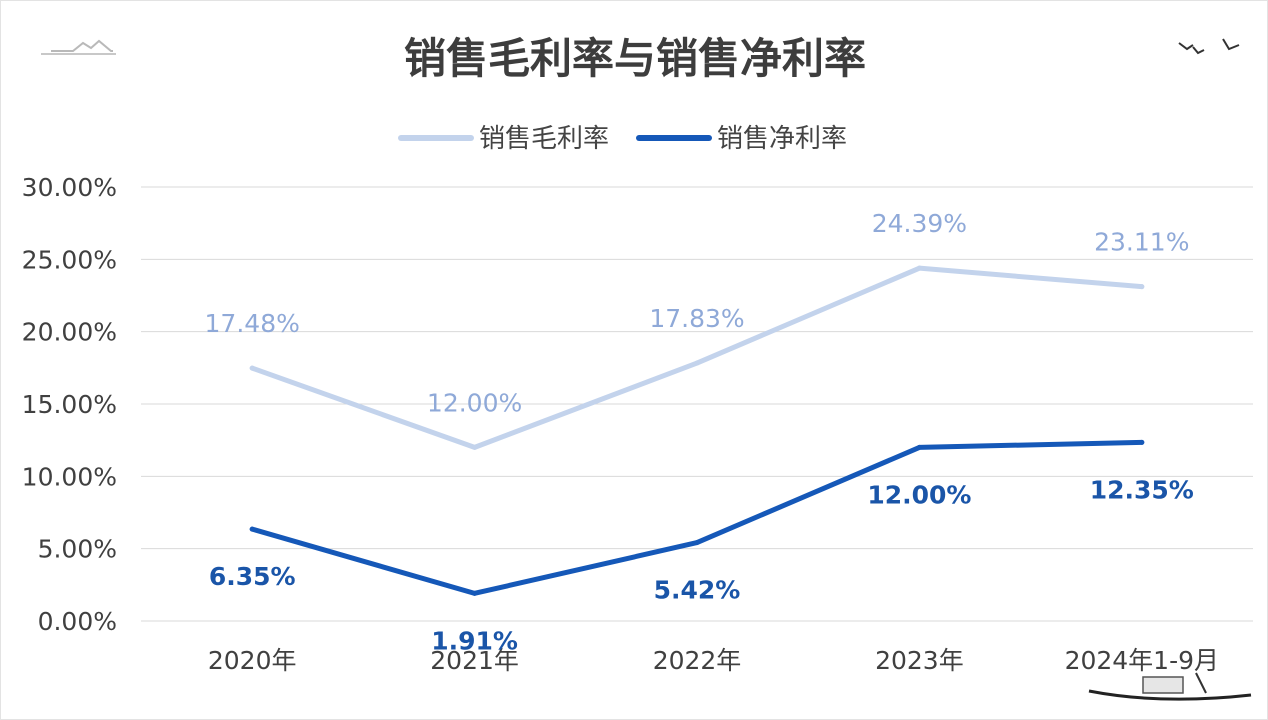  I want to click on chart-title: 销售毛利率与销售净利率, so click(635, 58).